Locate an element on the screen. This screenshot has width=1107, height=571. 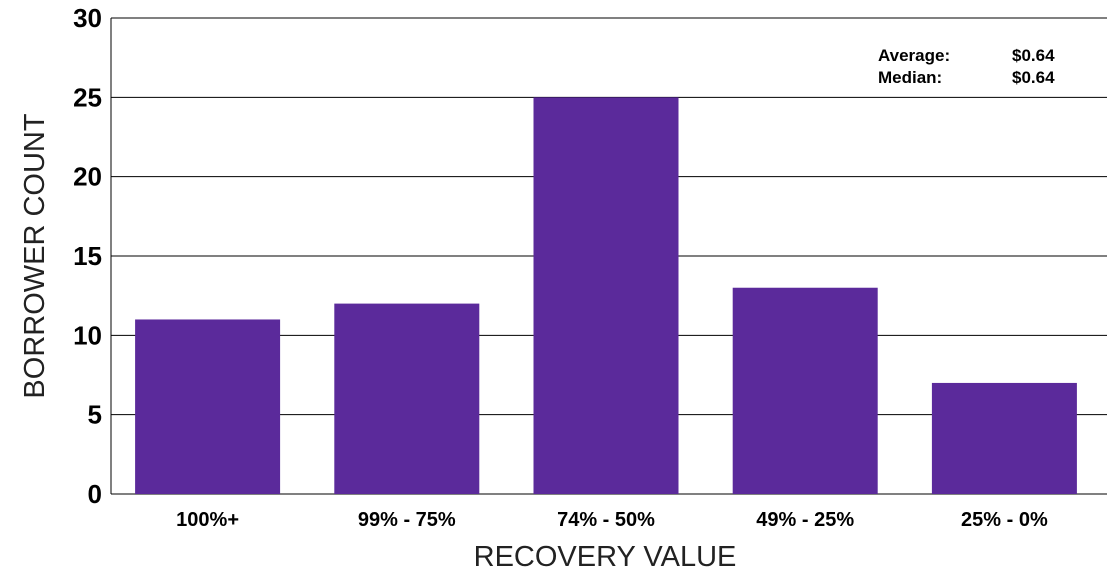
stat-label: Median: is located at coordinates (910, 77).